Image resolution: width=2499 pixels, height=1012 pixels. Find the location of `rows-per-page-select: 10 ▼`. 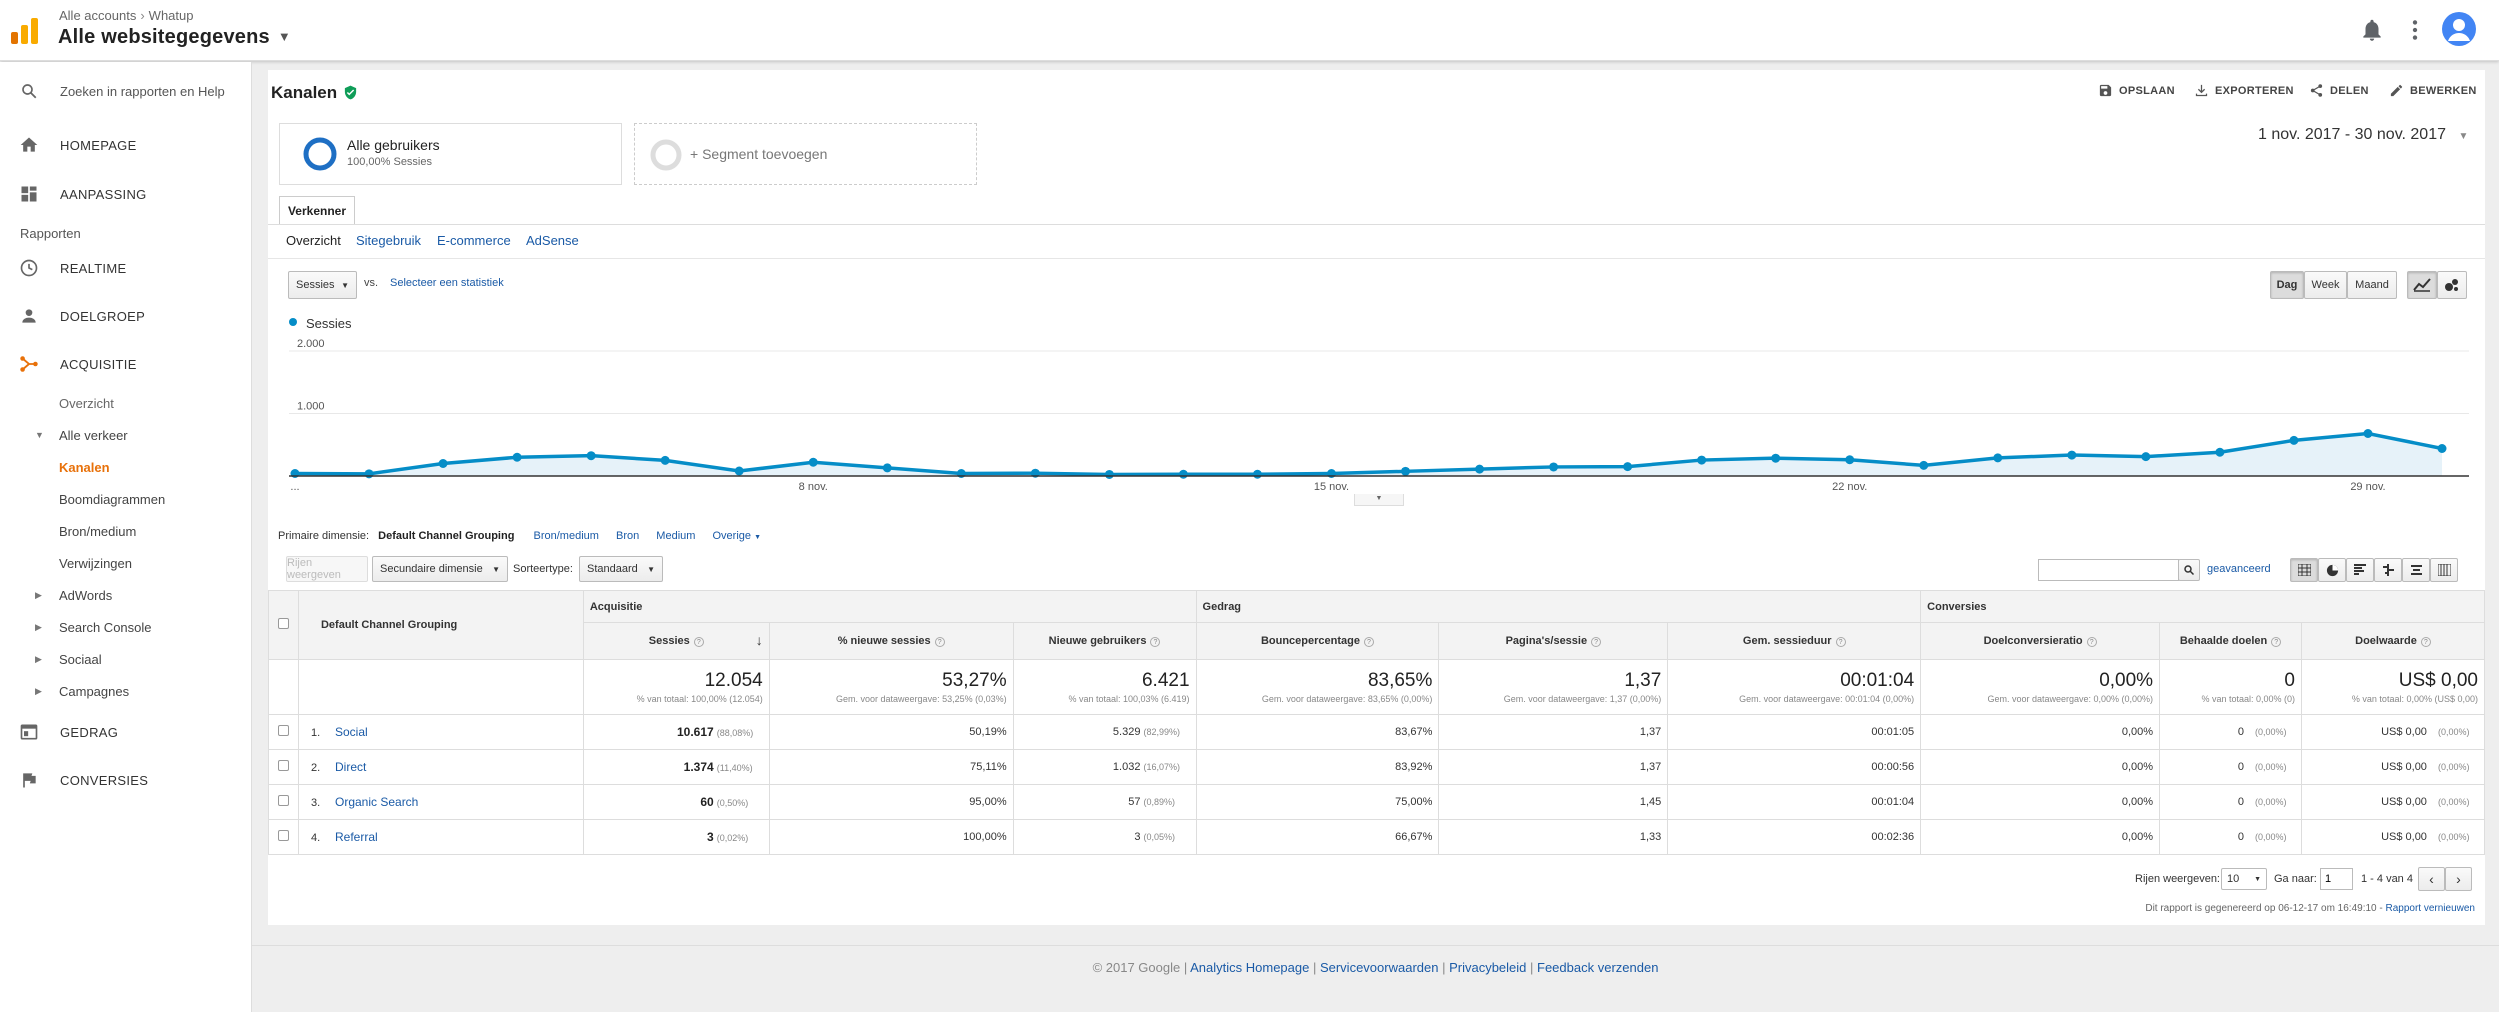

rows-per-page-select: 10 ▼ is located at coordinates (2244, 879).